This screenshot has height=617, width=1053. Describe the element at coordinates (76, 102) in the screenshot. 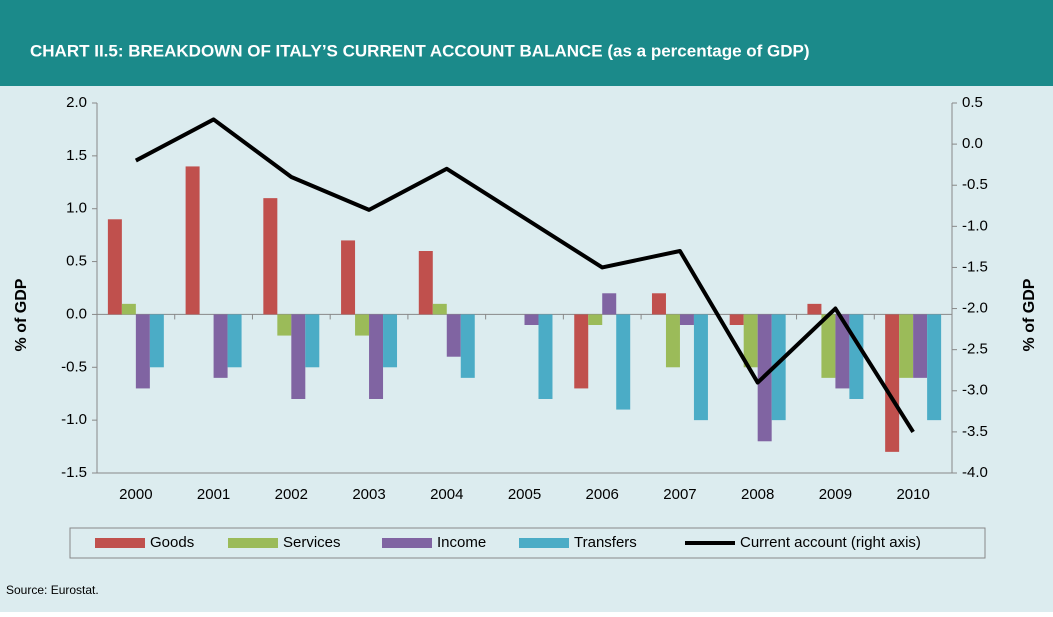

I see `y-tick-label: 2.0` at that location.